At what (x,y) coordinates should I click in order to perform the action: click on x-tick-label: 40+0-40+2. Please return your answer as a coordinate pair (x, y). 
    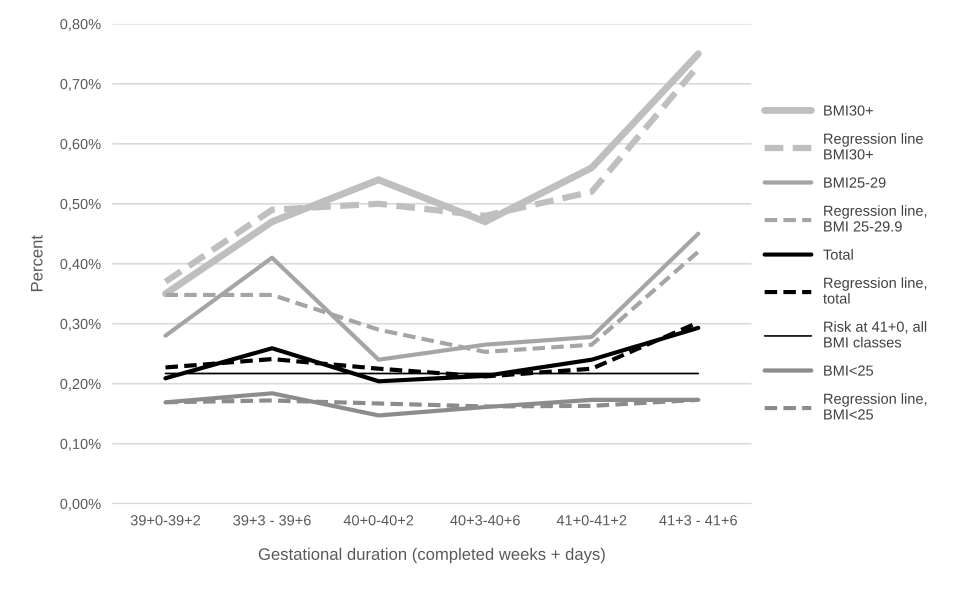
    Looking at the image, I should click on (379, 520).